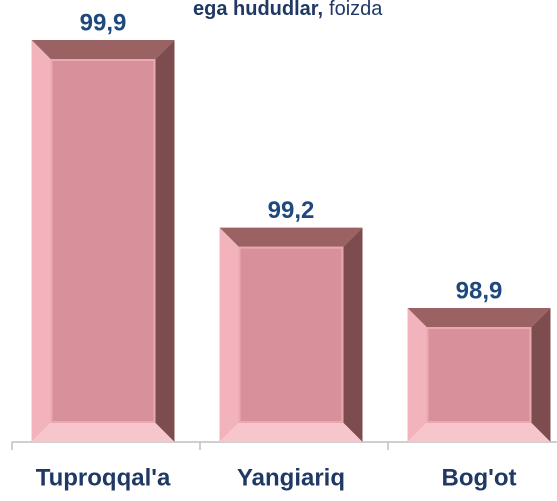  Describe the element at coordinates (356, 10) in the screenshot. I see `title-normal: foizda` at that location.